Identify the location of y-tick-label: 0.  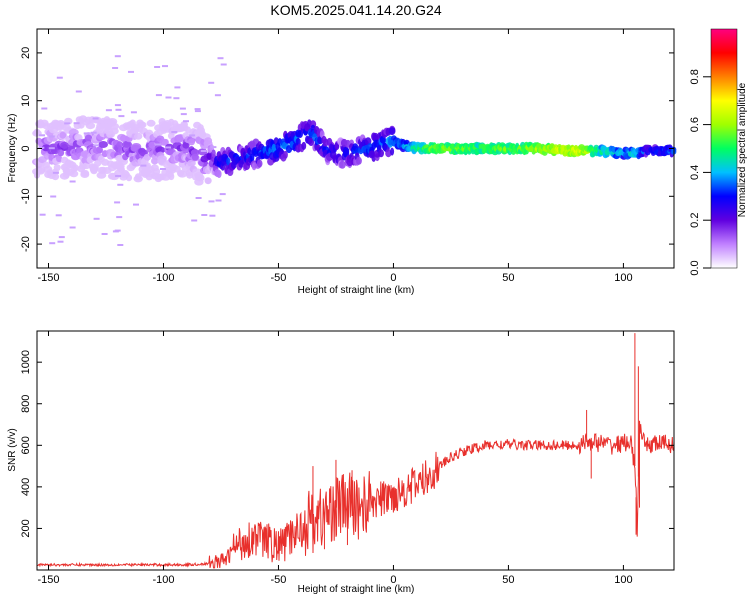
(26, 148).